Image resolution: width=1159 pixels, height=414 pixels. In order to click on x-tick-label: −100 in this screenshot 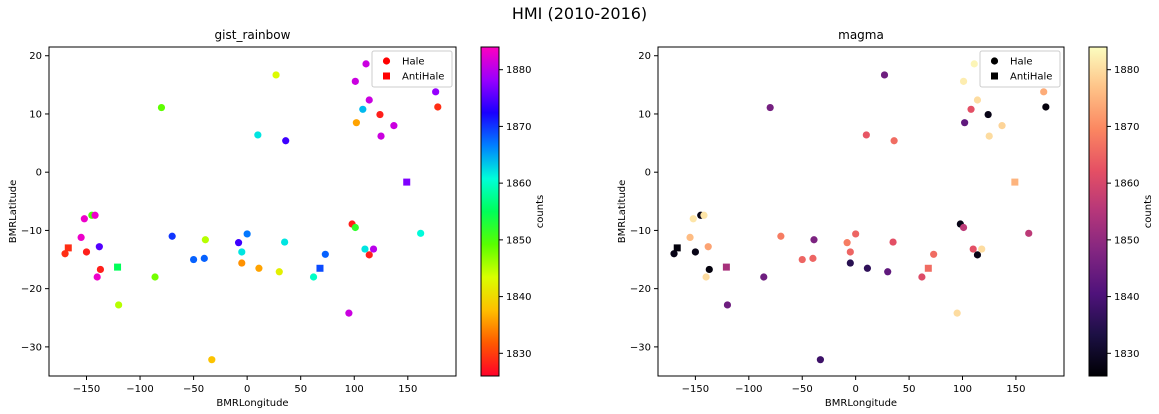, I will do `click(139, 389)`.